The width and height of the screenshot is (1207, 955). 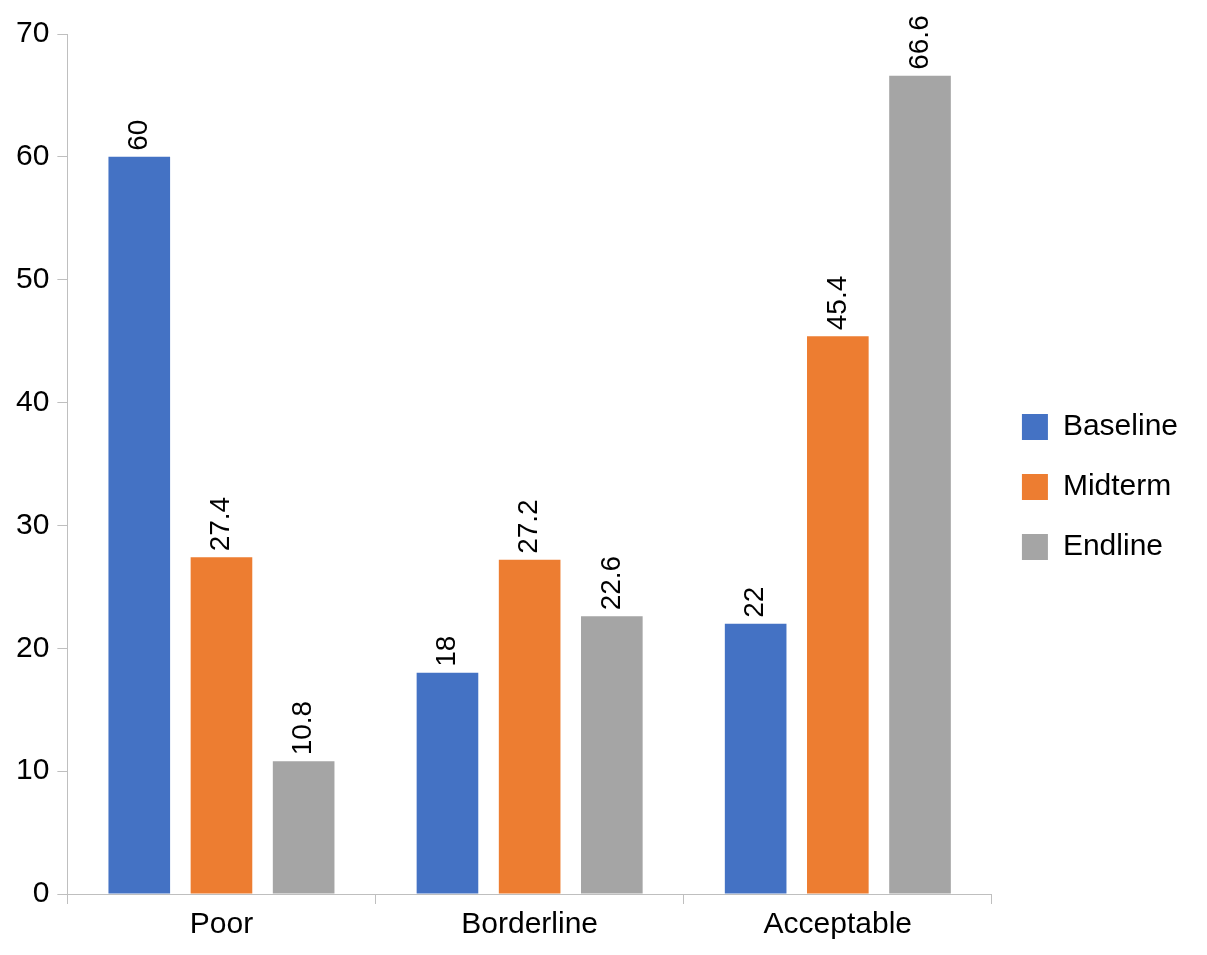 I want to click on y-tick-label: 40, so click(x=32, y=400).